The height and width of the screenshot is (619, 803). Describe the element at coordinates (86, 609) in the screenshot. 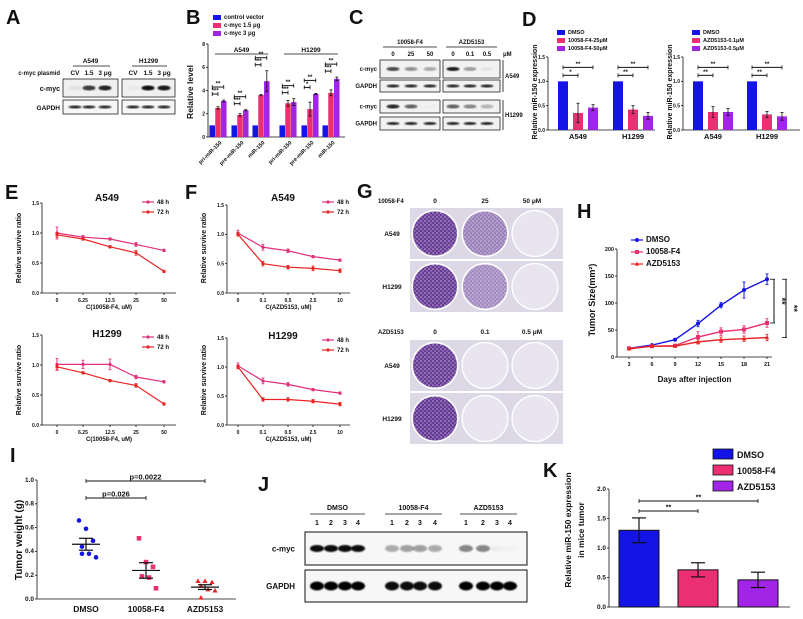

I see `x-category-label: DMSO` at that location.